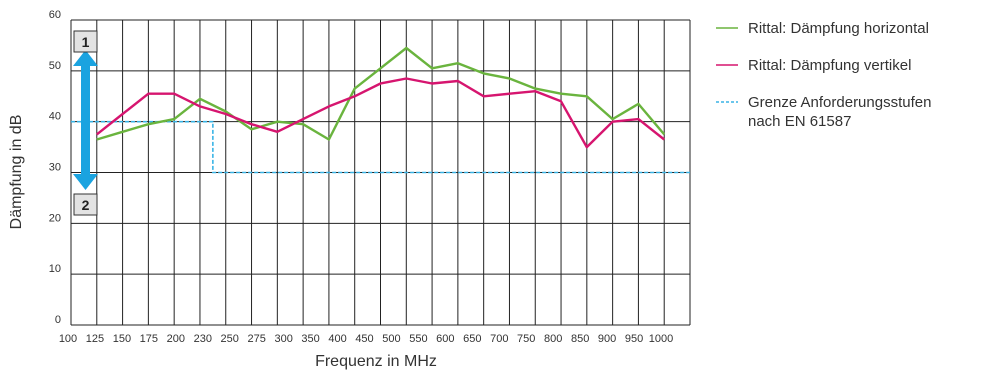 This screenshot has height=372, width=1002. Describe the element at coordinates (418, 339) in the screenshot. I see `x-tick-label: 550` at that location.